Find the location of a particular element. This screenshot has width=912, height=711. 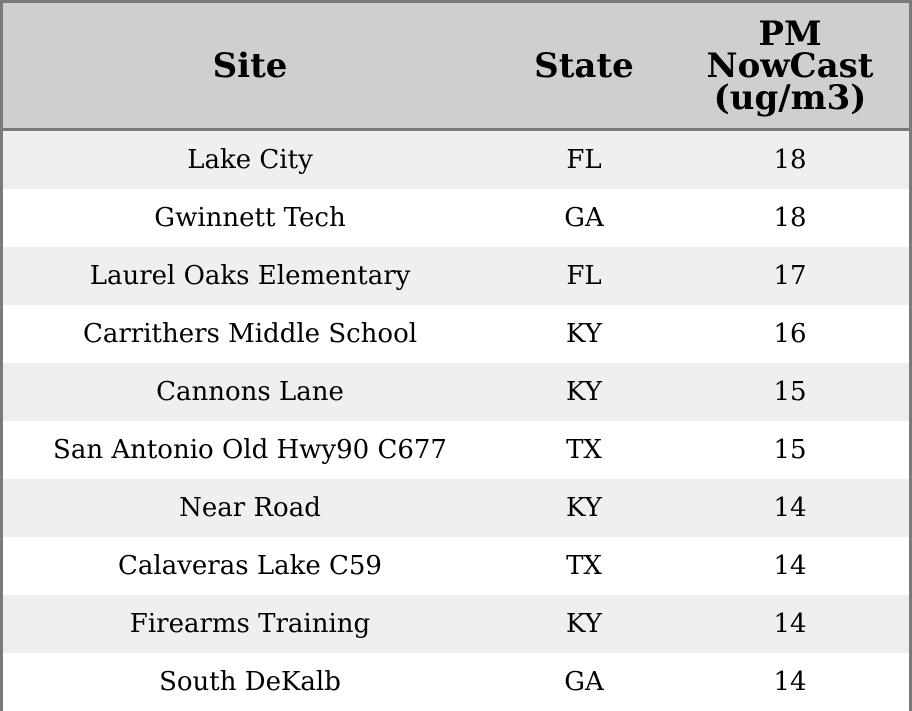

cell-site: Carrithers Middle School is located at coordinates (250, 334).